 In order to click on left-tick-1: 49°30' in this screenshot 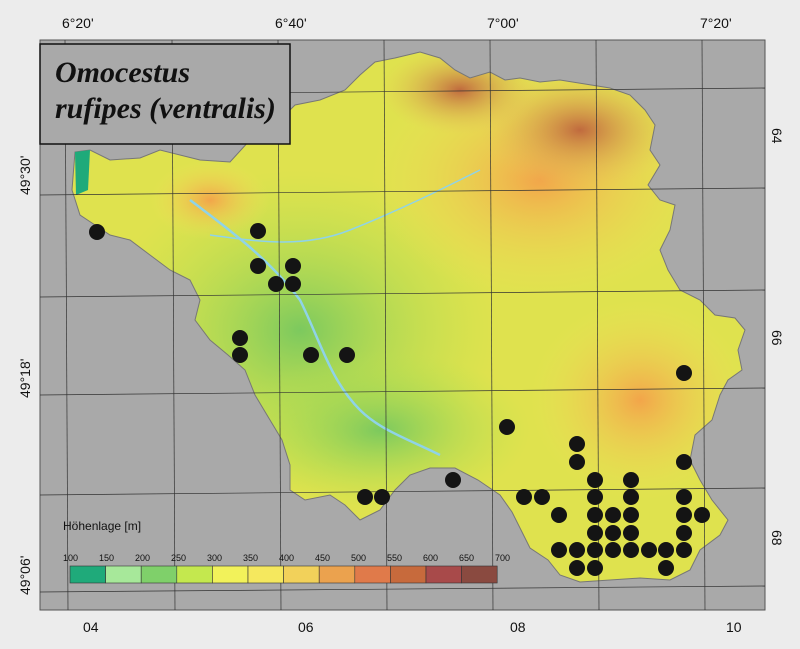, I will do `click(25, 175)`.